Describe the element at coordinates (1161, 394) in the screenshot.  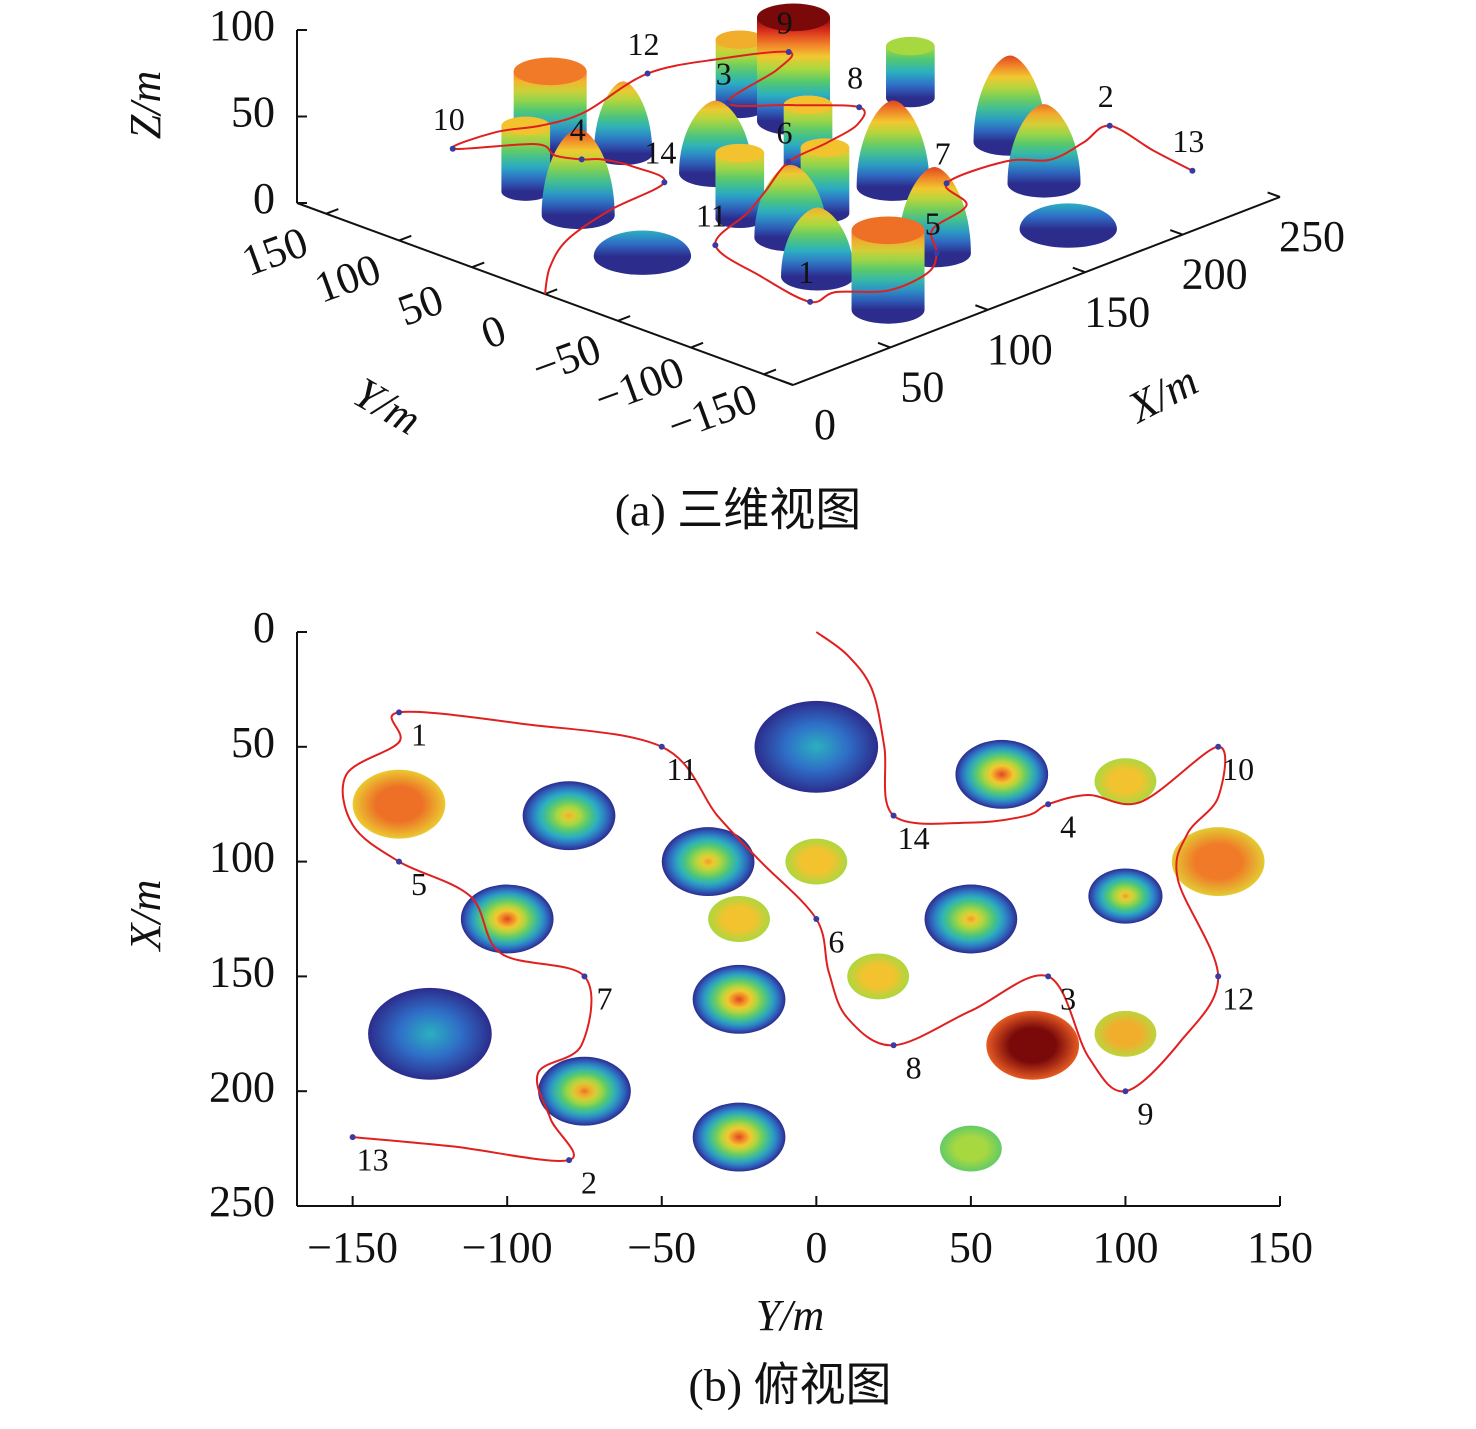
I see `x-axis-label: X/m` at that location.